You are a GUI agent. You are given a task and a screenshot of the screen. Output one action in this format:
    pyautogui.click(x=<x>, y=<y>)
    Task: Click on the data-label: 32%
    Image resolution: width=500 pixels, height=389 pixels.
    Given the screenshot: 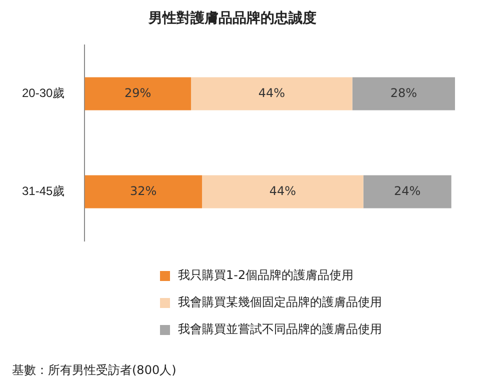 What is the action you would take?
    pyautogui.click(x=143, y=191)
    